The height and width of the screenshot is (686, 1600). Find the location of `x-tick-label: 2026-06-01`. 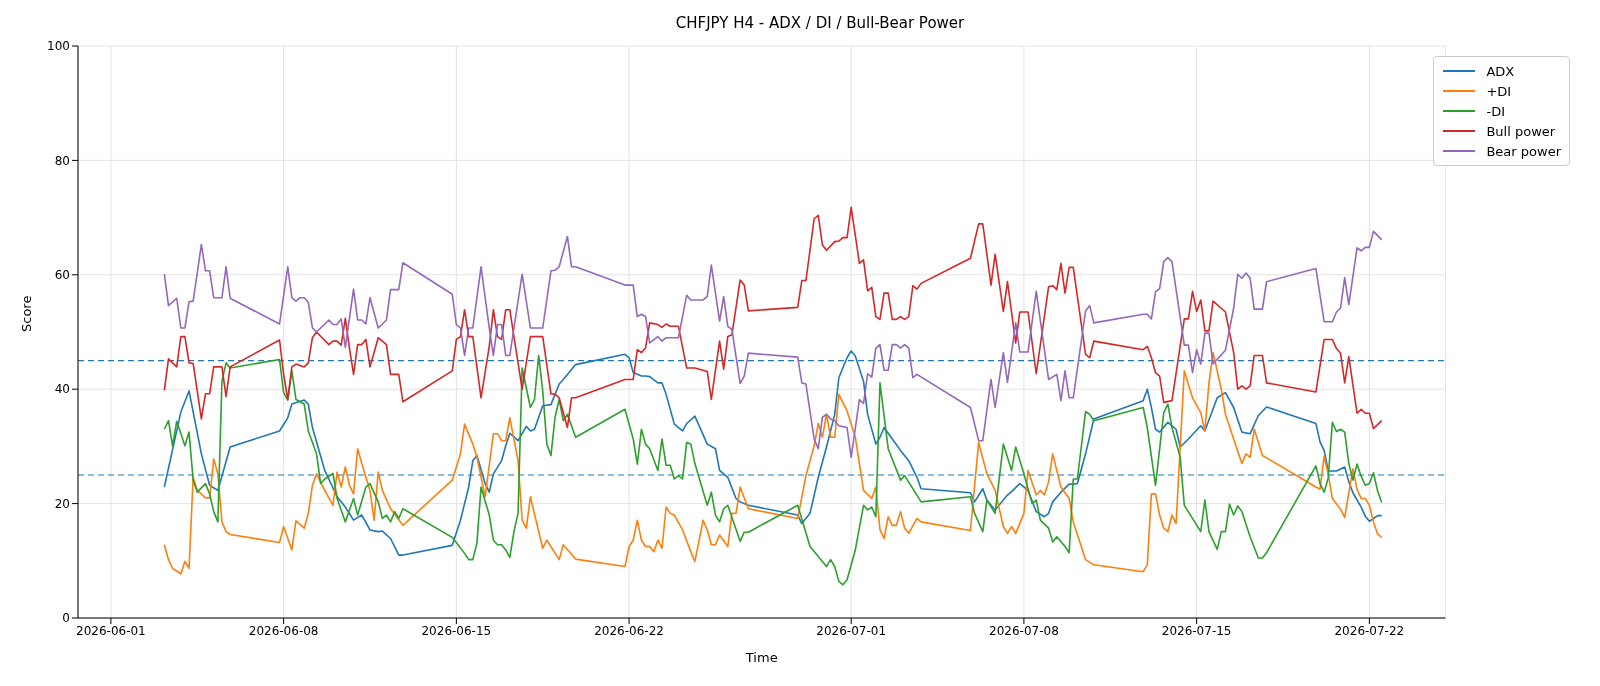

x-tick-label: 2026-06-01 is located at coordinates (111, 630).